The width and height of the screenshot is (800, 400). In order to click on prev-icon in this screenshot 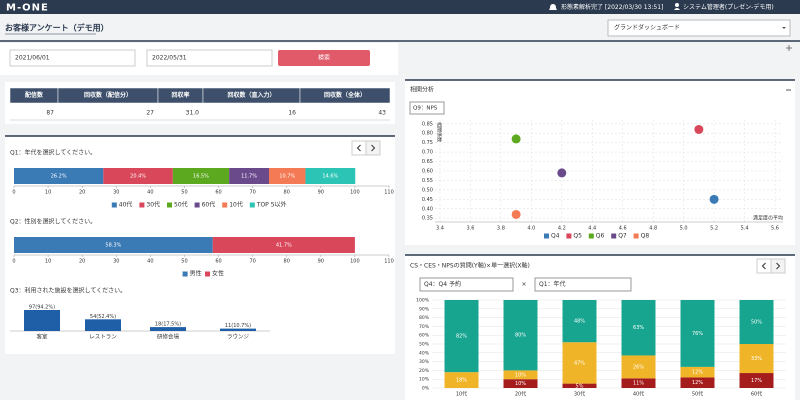, I will do `click(358, 148)`.